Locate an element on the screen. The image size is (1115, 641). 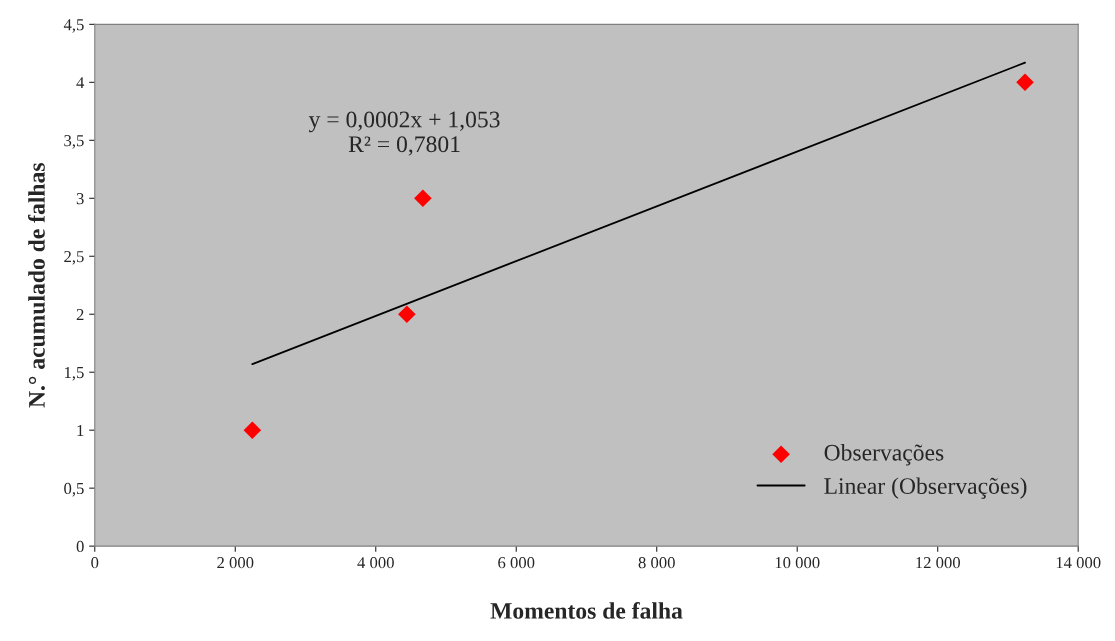
x-tick-label: 2 000 is located at coordinates (235, 563).